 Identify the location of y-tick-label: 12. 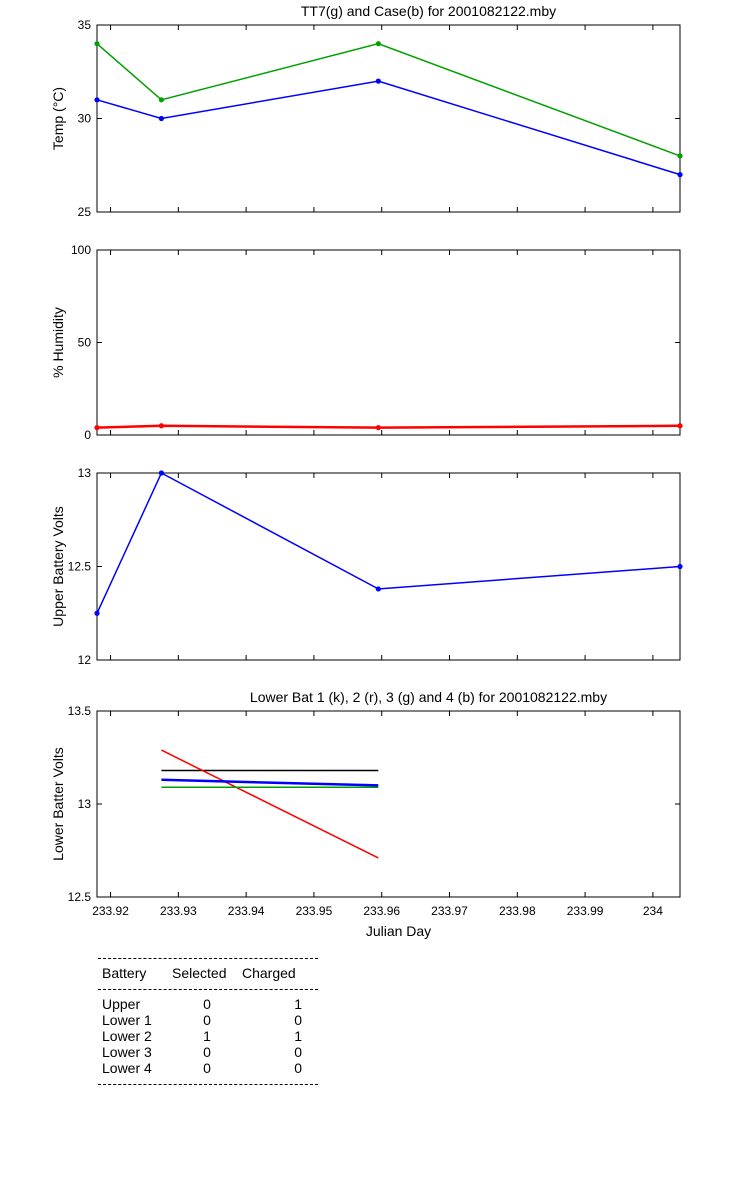
(85, 660).